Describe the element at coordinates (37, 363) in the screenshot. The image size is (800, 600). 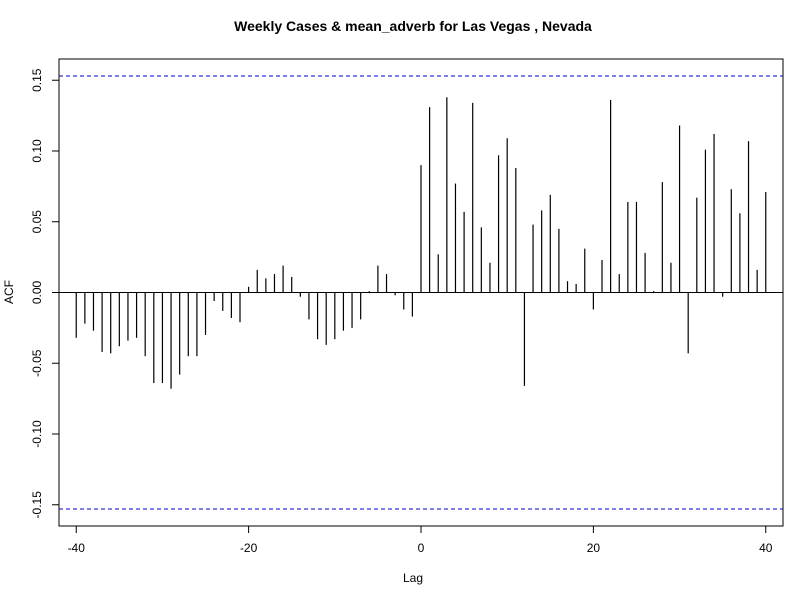
I see `y-tick-label: -0.05` at that location.